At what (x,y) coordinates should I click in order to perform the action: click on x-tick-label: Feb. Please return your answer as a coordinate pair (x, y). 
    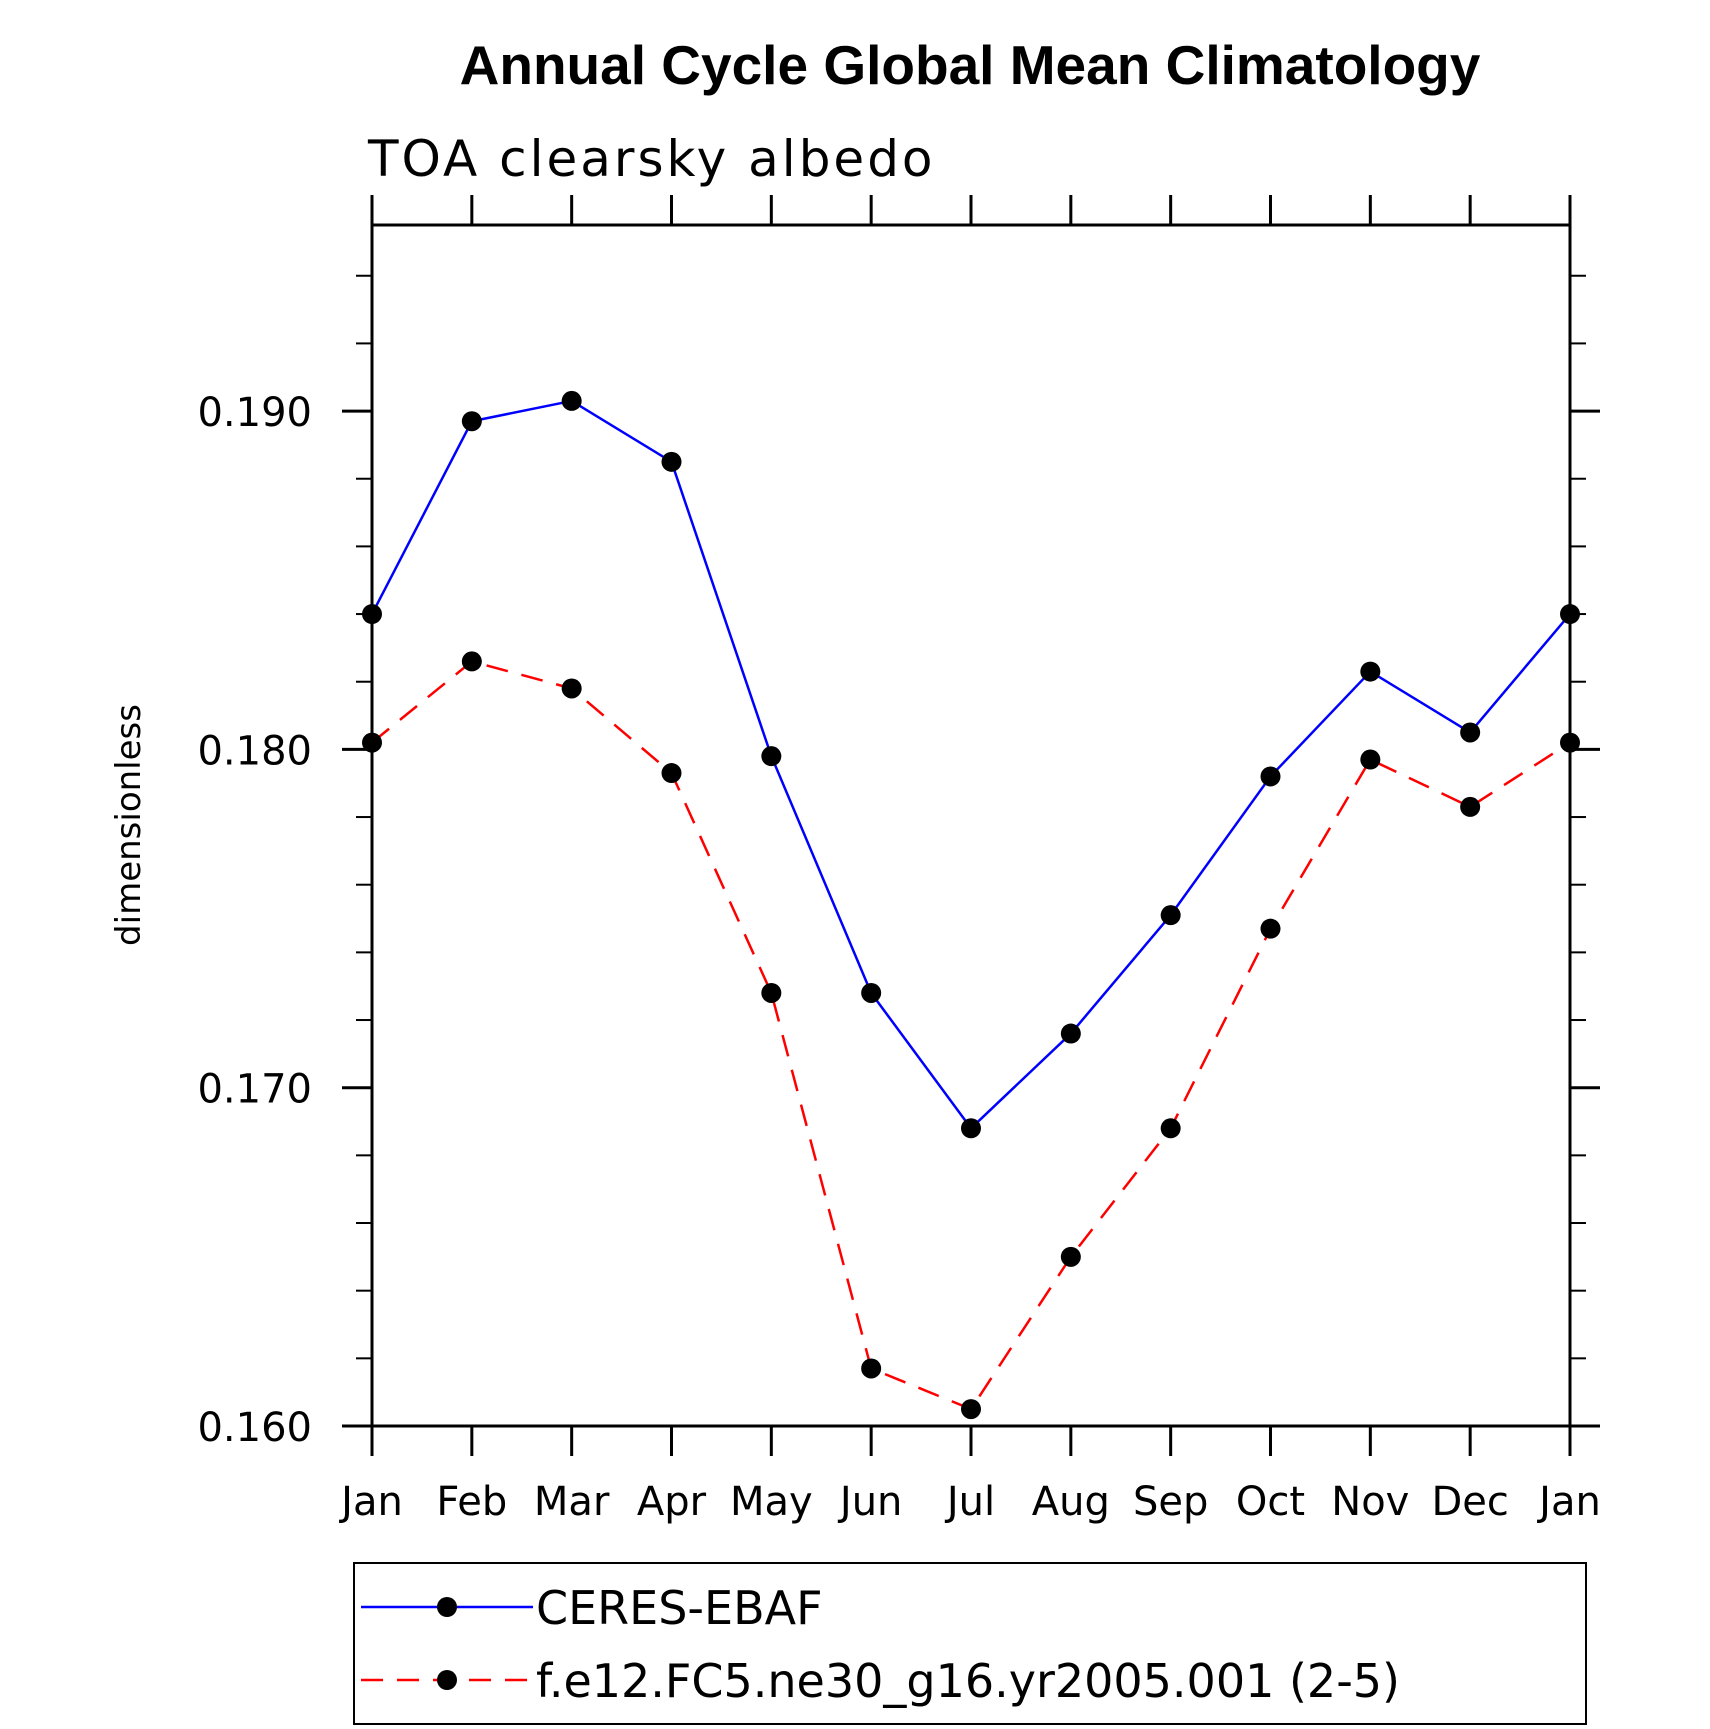
    Looking at the image, I should click on (471, 1502).